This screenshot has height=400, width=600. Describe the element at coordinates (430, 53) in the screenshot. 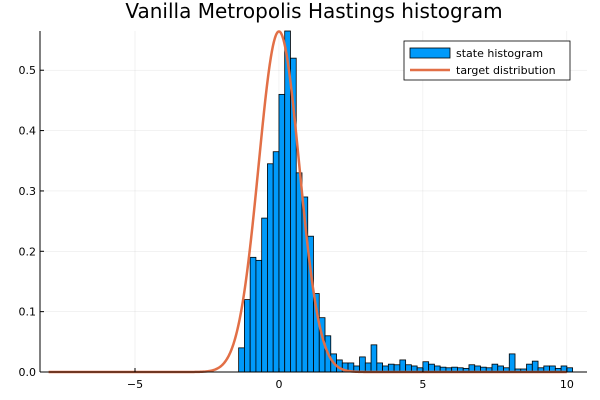

I see `legend-swatch-state-histogram` at that location.